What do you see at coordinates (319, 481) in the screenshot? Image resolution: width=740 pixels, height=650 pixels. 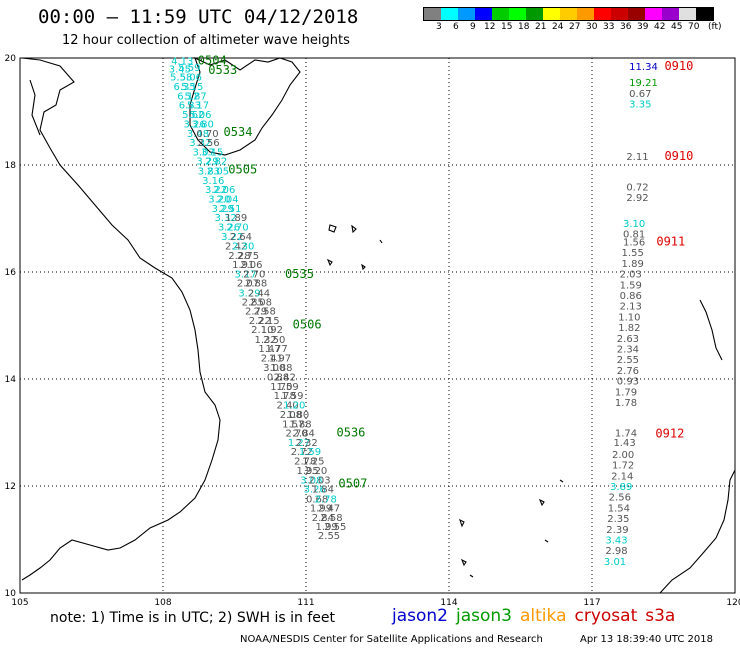 I see `swh-value: 2.03` at bounding box center [319, 481].